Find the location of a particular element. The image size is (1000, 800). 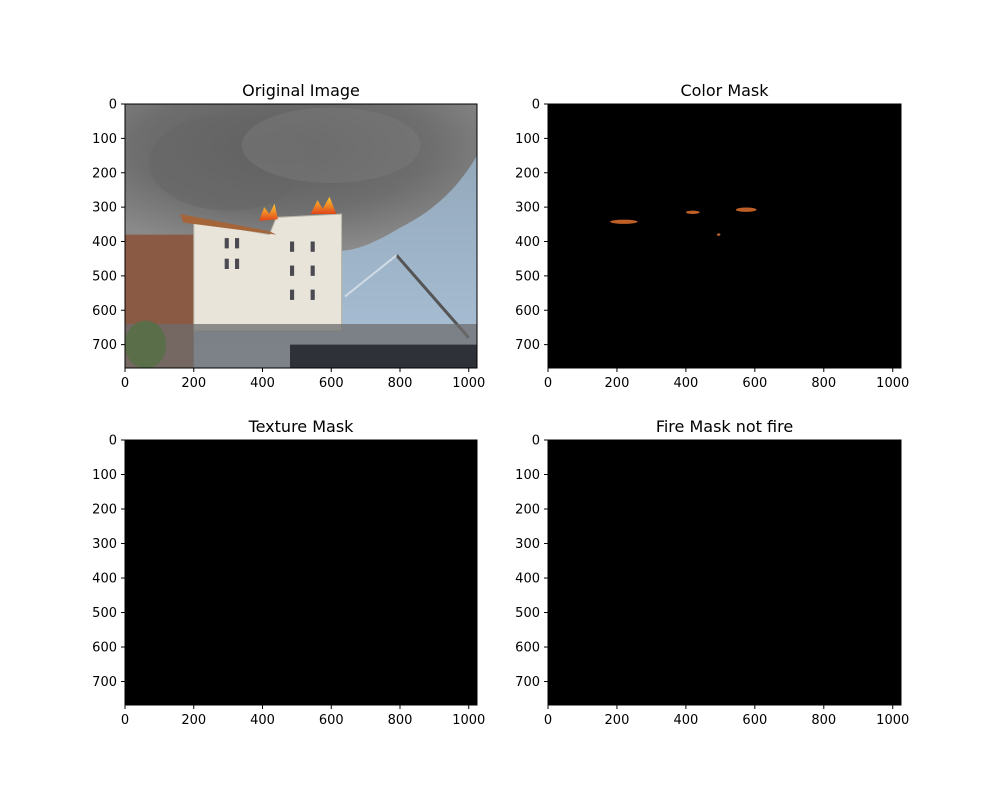

original-photo is located at coordinates (301, 236).